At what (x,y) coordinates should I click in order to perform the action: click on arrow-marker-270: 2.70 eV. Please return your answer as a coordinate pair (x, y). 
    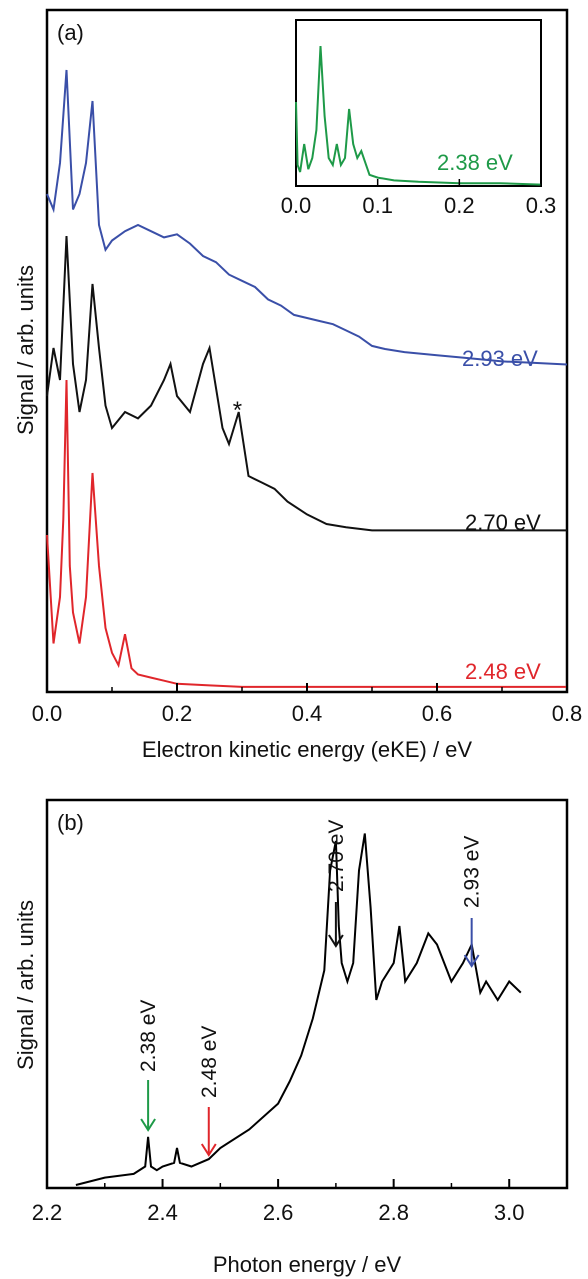
    Looking at the image, I should click on (336, 884).